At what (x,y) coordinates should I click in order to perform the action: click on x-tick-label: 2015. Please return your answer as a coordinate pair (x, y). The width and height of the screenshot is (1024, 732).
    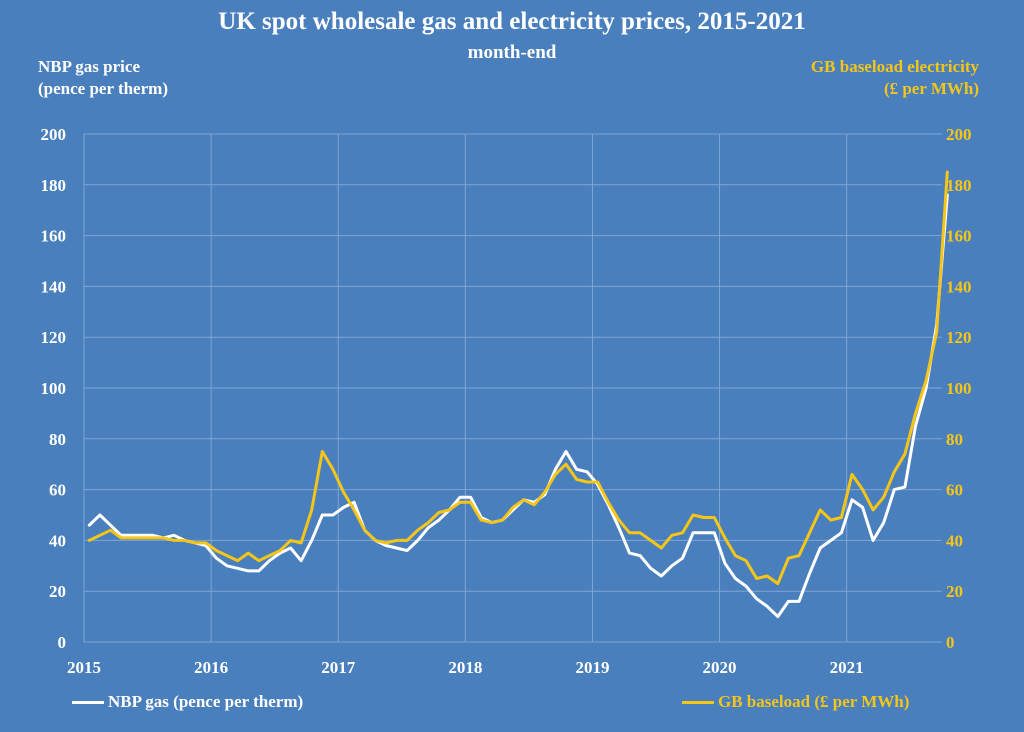
    Looking at the image, I should click on (84, 667).